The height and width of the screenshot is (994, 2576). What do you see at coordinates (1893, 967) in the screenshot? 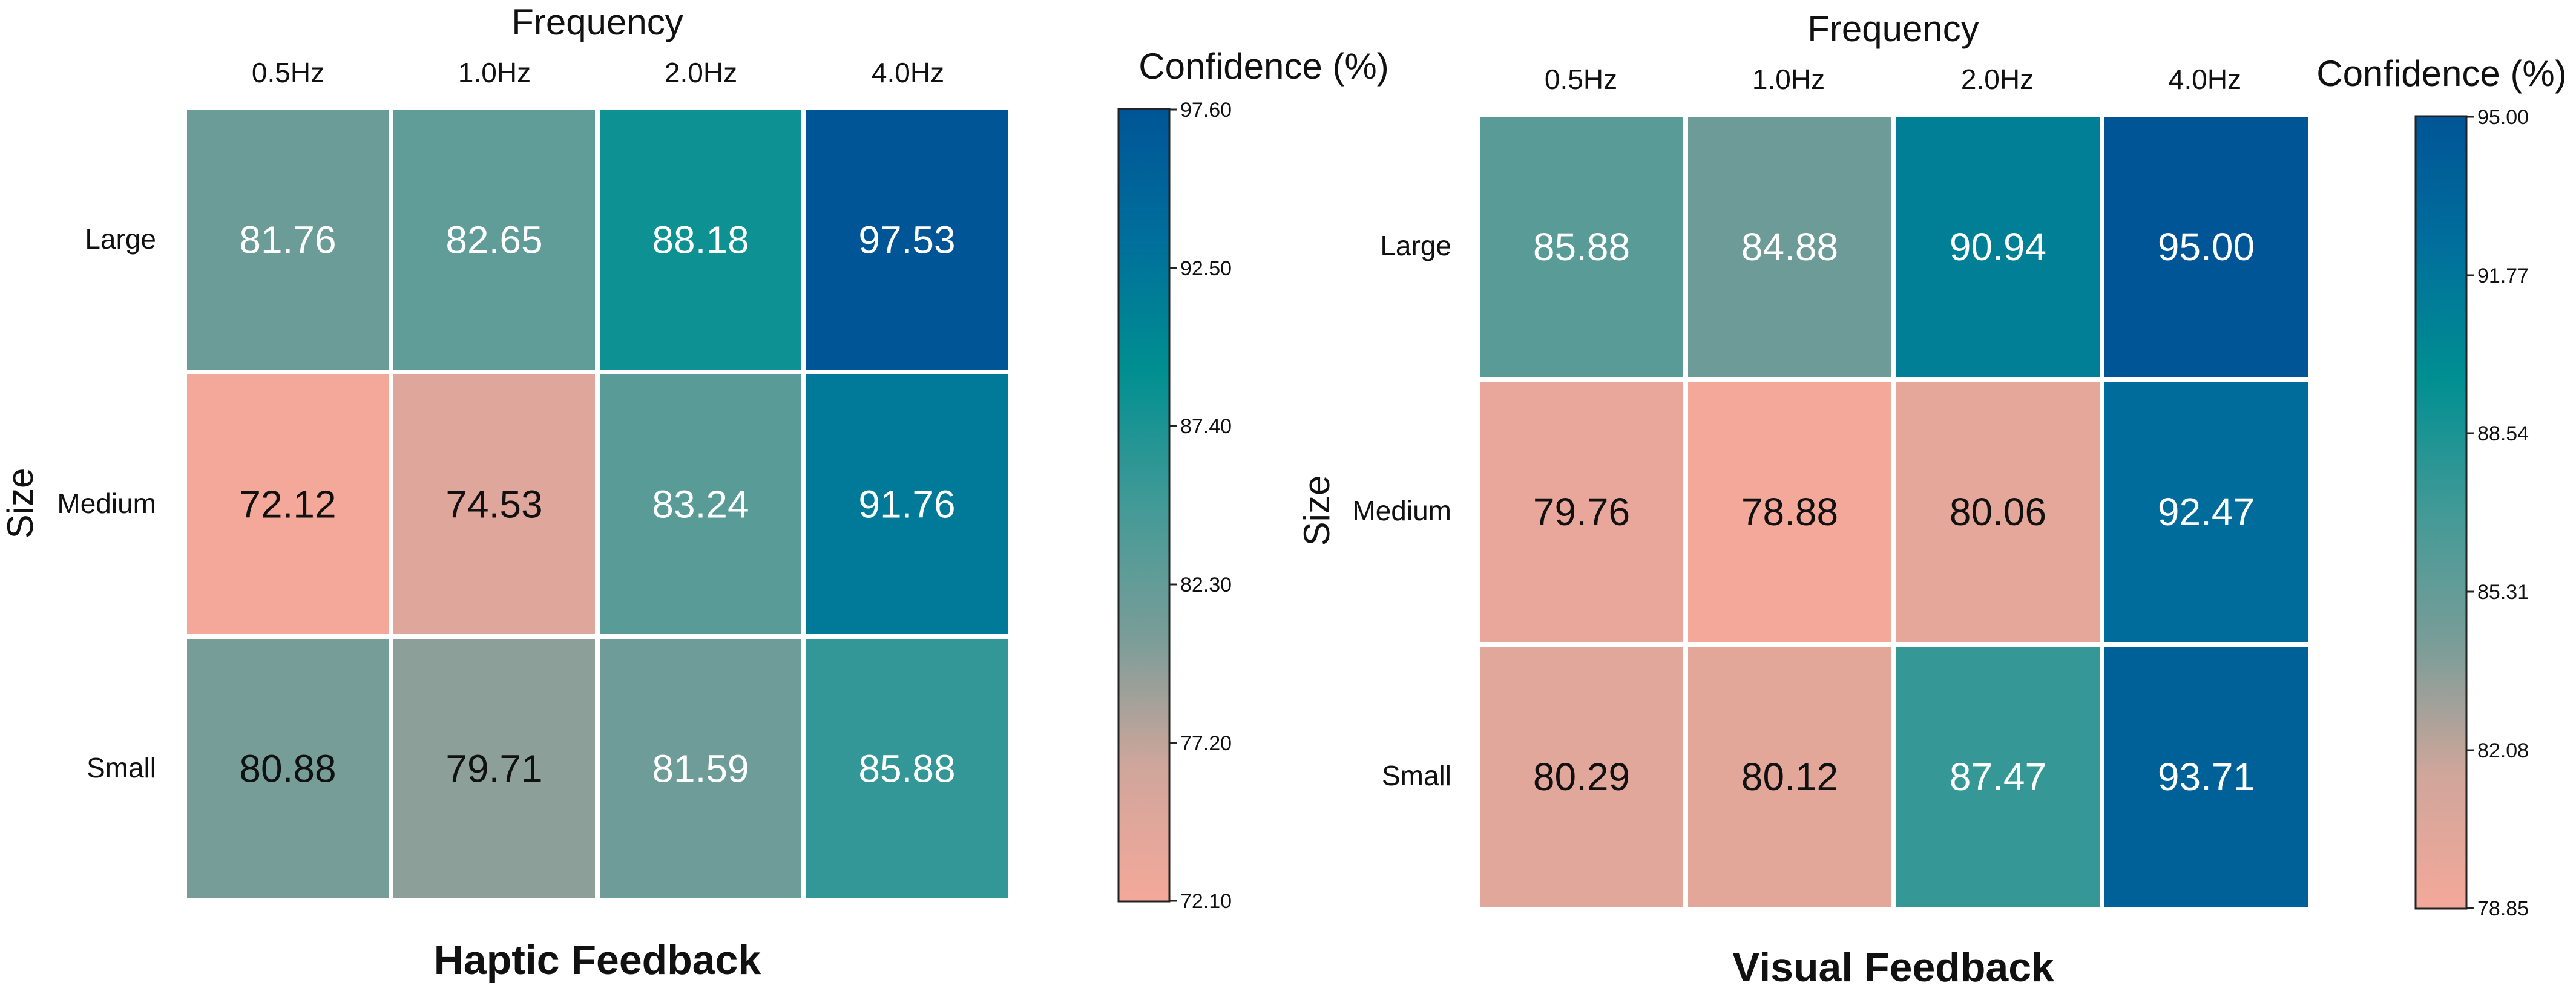
I see `visual-chart-title: Visual Feedback` at bounding box center [1893, 967].